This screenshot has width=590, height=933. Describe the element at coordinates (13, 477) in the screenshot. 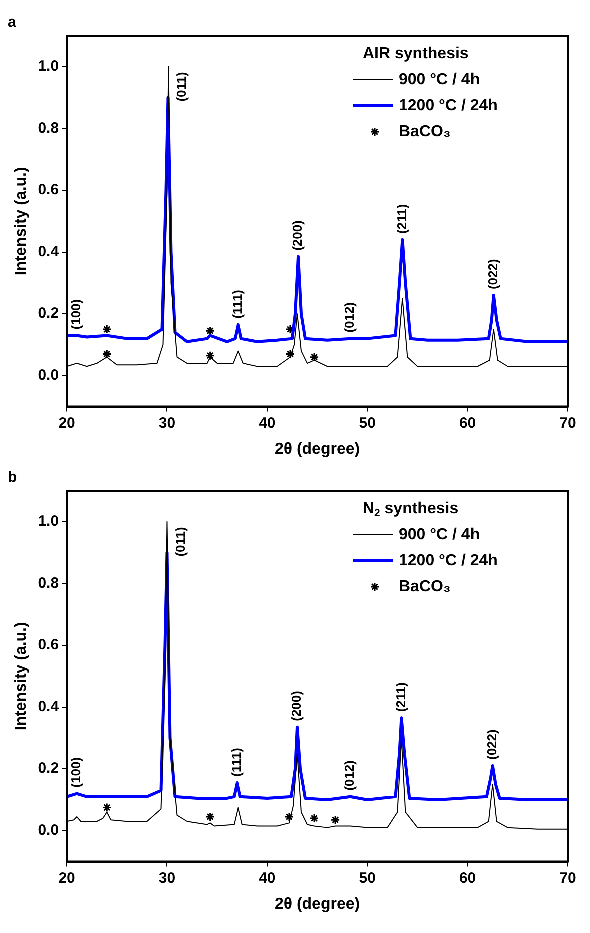

I see `chart-title: b` at that location.